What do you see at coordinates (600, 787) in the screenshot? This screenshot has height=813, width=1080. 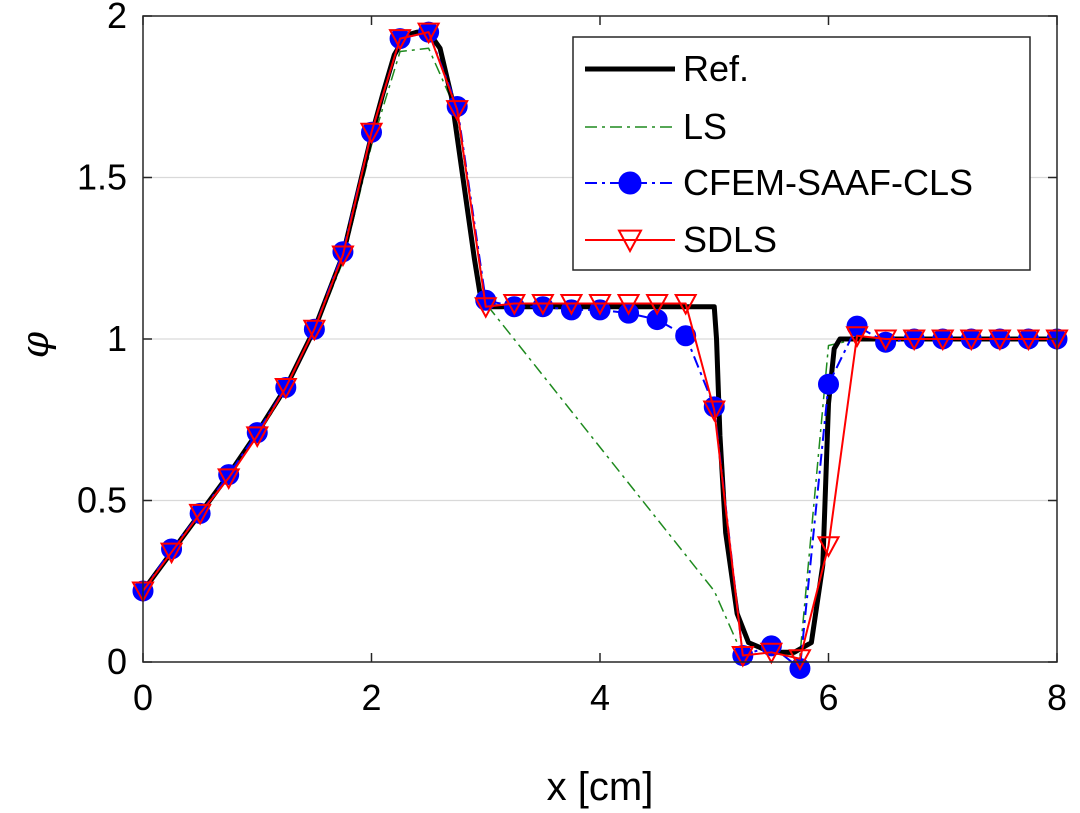 I see `x-axis-label: x [cm]` at bounding box center [600, 787].